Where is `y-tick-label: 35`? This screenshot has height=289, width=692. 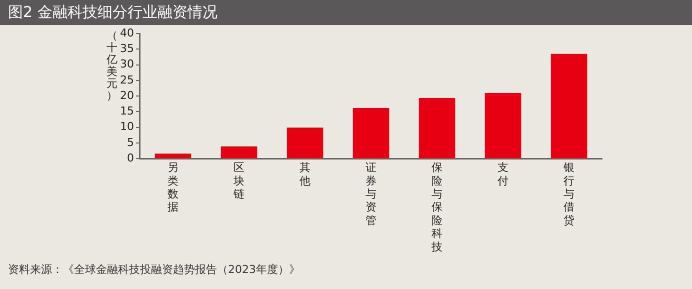
y-tick-label: 35 is located at coordinates (127, 49).